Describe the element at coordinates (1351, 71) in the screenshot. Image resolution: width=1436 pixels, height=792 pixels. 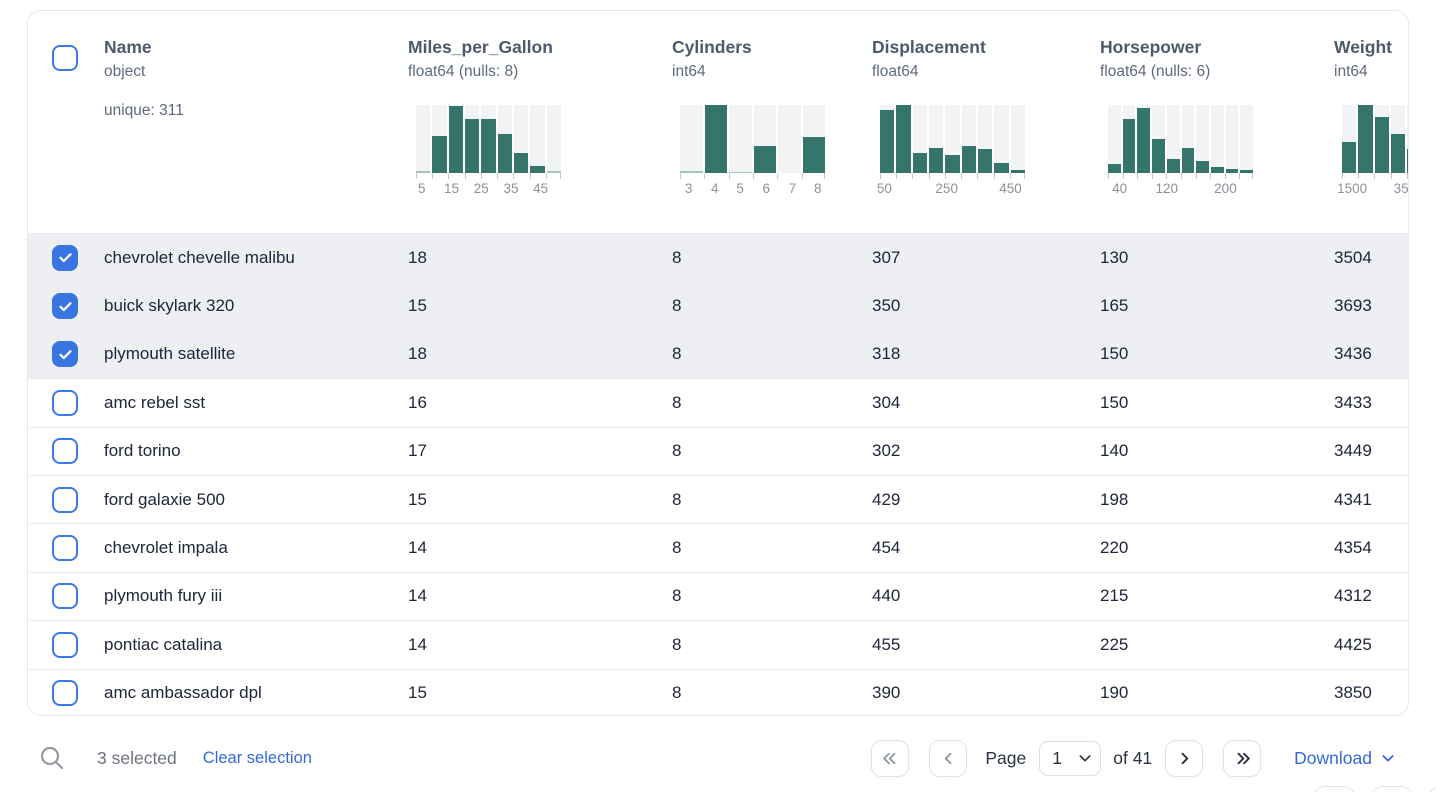
I see `column-dtype: int64` at that location.